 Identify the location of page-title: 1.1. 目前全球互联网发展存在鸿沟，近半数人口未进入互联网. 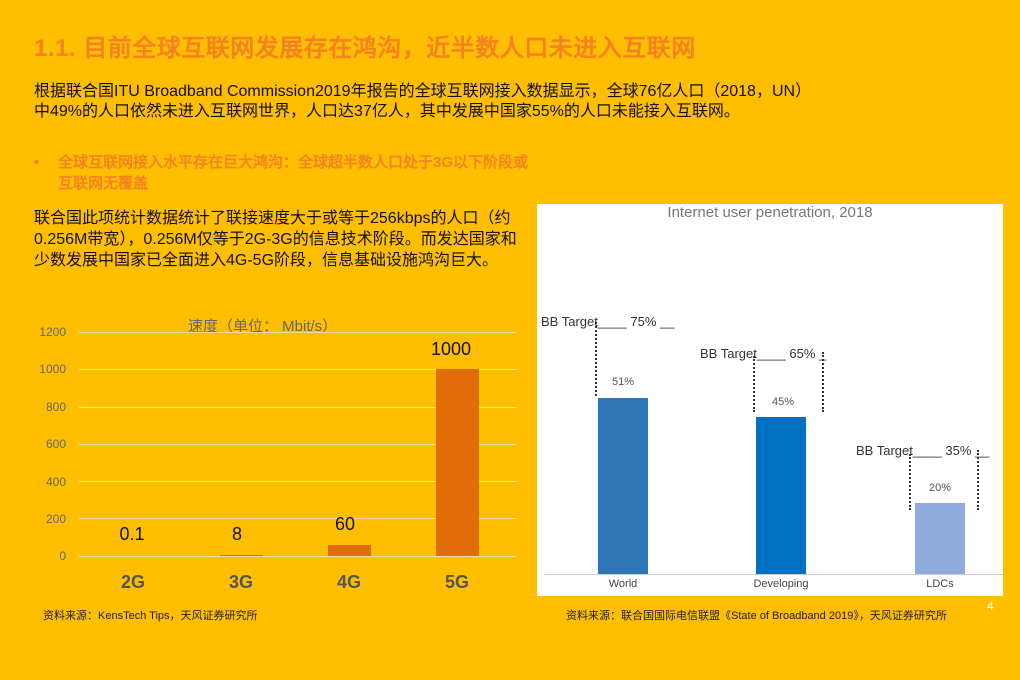
(365, 48).